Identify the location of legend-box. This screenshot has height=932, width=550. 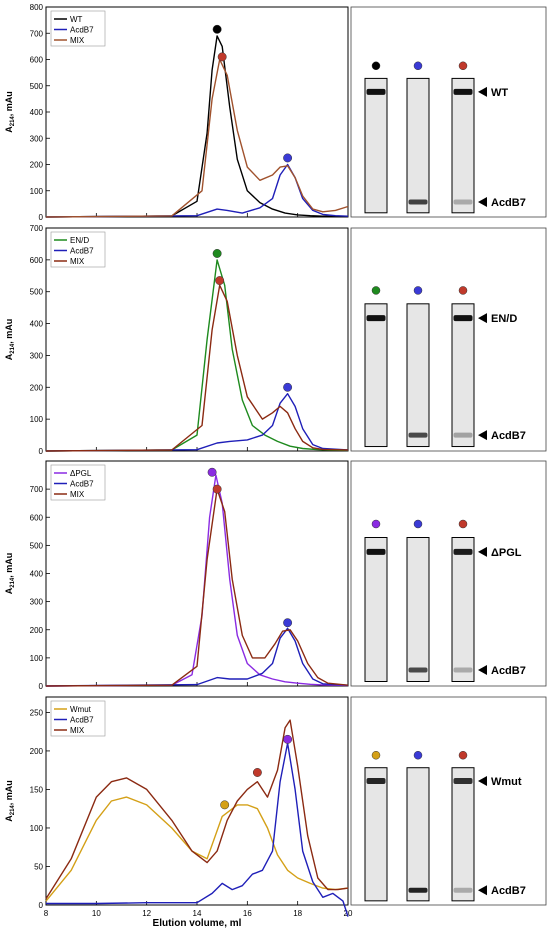
(78, 718).